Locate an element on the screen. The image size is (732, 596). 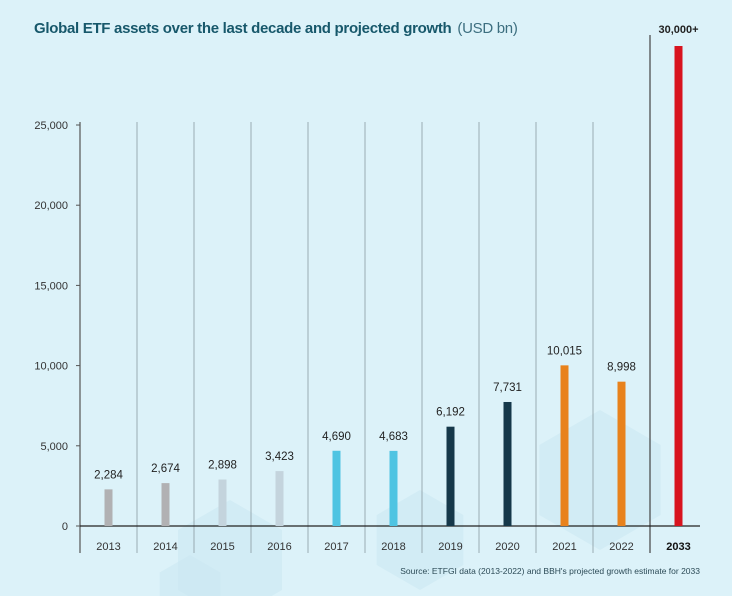
x-tick-label: 2018 is located at coordinates (393, 547).